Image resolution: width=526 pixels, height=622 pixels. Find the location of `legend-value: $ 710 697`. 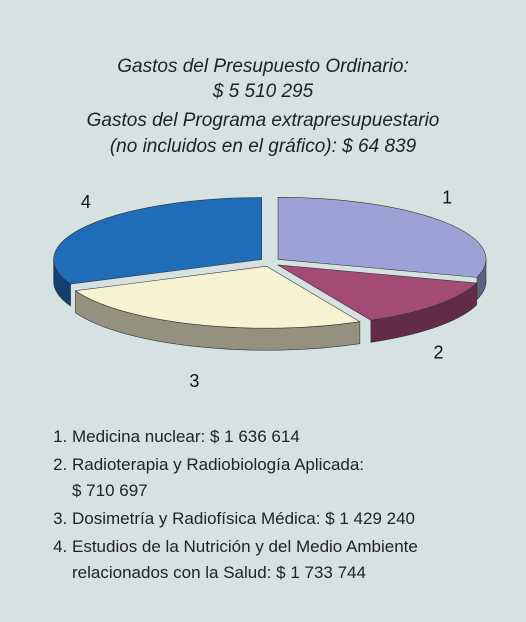

legend-value: $ 710 697 is located at coordinates (110, 490).